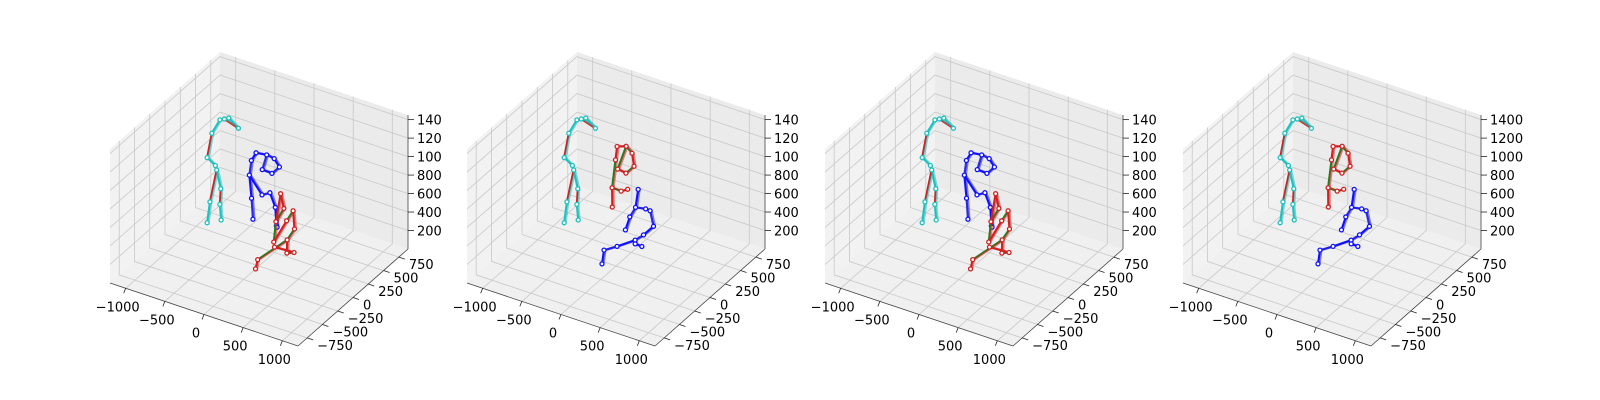 The image size is (1600, 400). Describe the element at coordinates (1502, 232) in the screenshot. I see `z-tick-label: 200` at that location.